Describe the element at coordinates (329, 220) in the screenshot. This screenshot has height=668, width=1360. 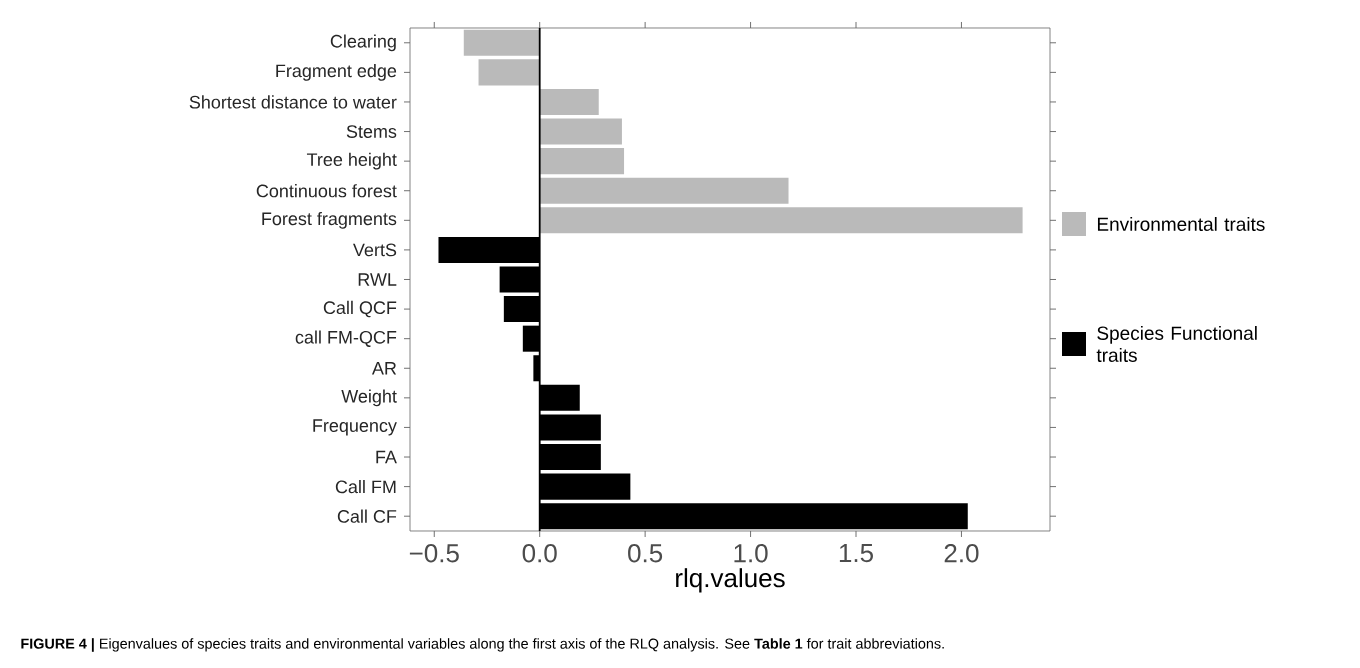
I see `y-tick-label: Forest fragments` at that location.